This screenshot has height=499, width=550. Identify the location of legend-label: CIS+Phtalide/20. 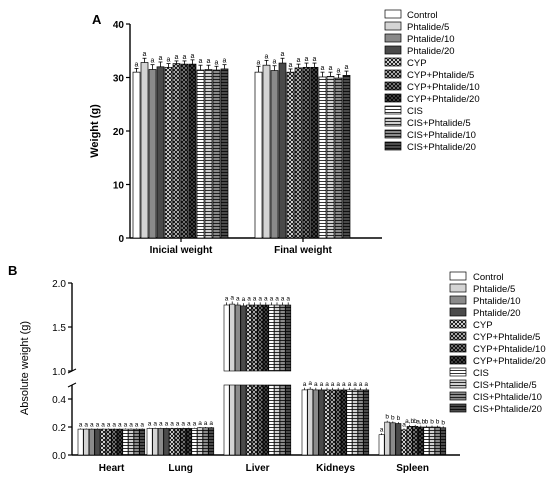
(507, 409).